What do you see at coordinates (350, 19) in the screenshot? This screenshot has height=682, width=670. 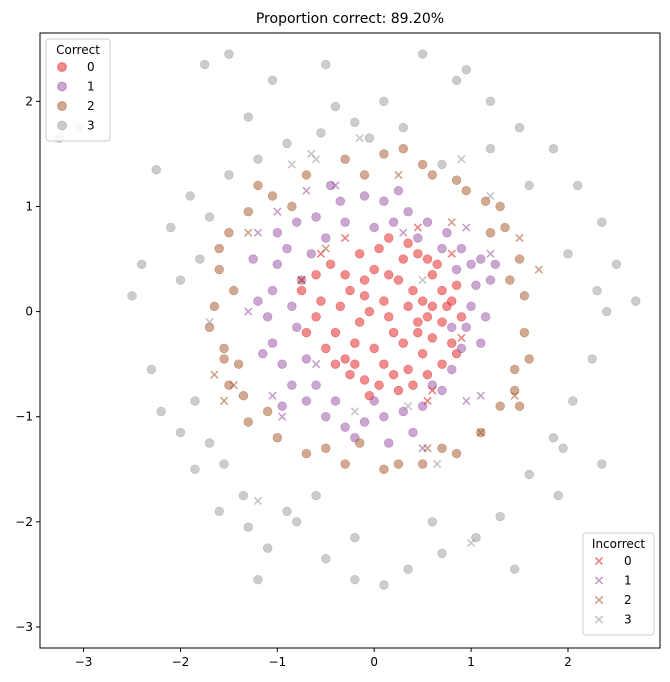 I see `chart-title: Proportion correct: 89.20%` at bounding box center [350, 19].